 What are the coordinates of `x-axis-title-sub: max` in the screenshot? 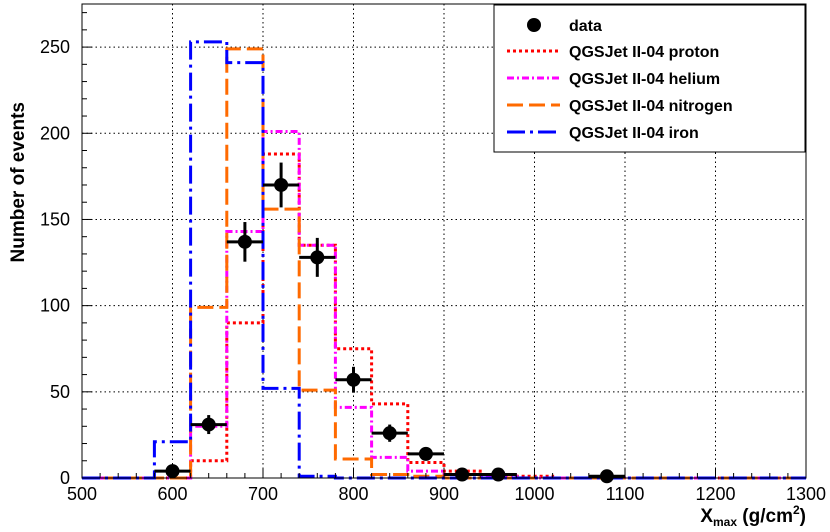 It's located at (725, 522).